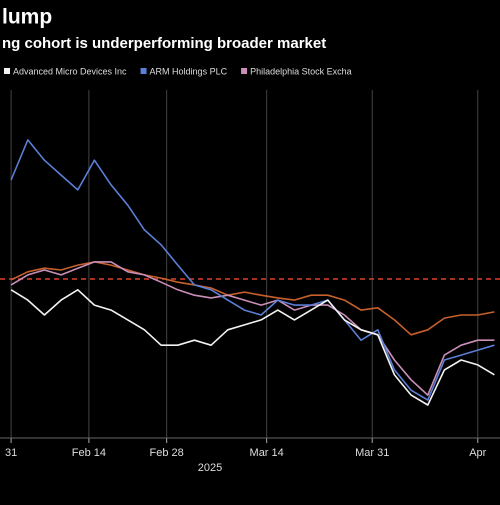 This screenshot has width=500, height=505. What do you see at coordinates (89, 453) in the screenshot?
I see `x-tick-label: Feb 14` at bounding box center [89, 453].